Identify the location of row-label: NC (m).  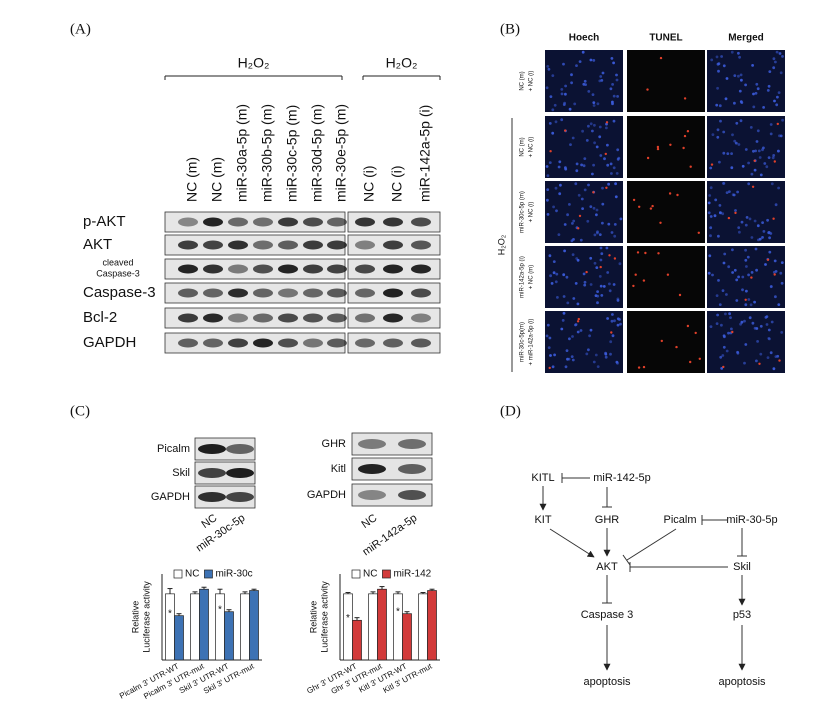
(523, 146).